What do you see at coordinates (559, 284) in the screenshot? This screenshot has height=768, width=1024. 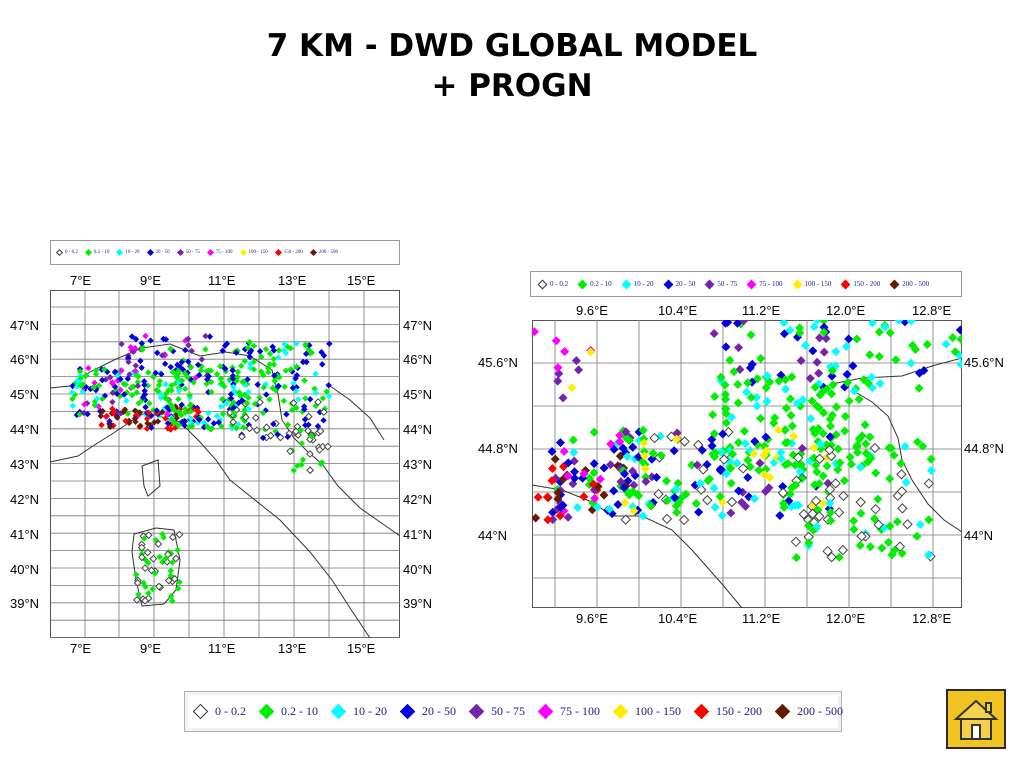 I see `legend-label: 0 - 0.2` at bounding box center [559, 284].